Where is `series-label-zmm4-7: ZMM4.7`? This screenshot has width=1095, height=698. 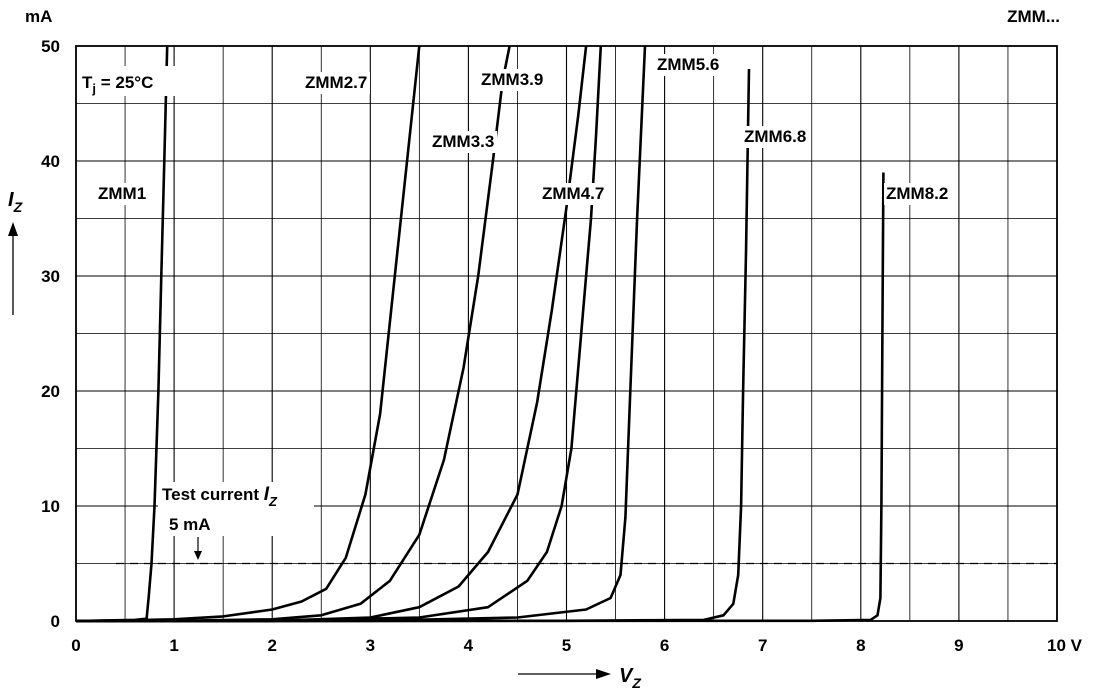 series-label-zmm4-7: ZMM4.7 is located at coordinates (573, 193).